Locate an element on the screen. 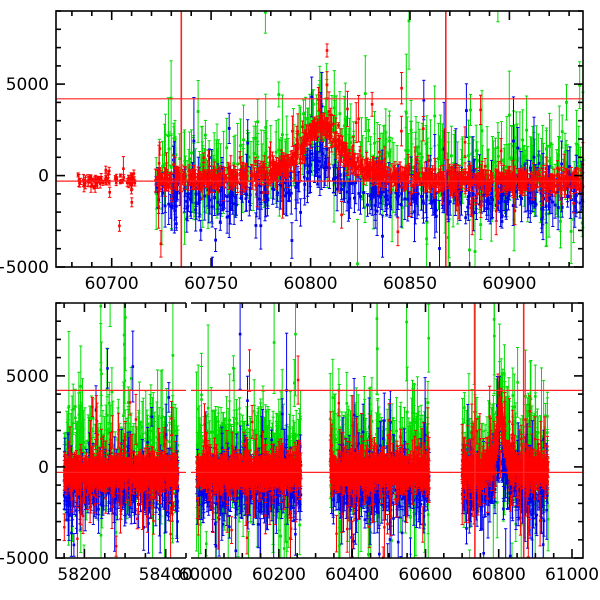  top-xtick-label-60750: 60750 is located at coordinates (211, 284).